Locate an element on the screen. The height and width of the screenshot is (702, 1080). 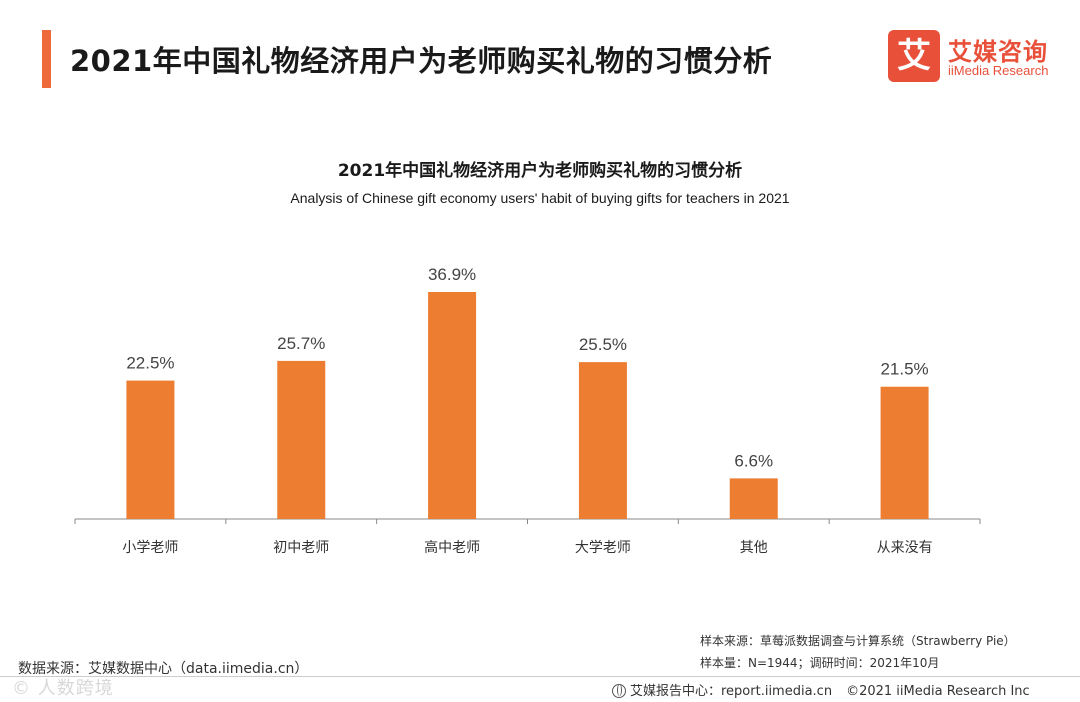
category-label: 大学老师 is located at coordinates (603, 548).